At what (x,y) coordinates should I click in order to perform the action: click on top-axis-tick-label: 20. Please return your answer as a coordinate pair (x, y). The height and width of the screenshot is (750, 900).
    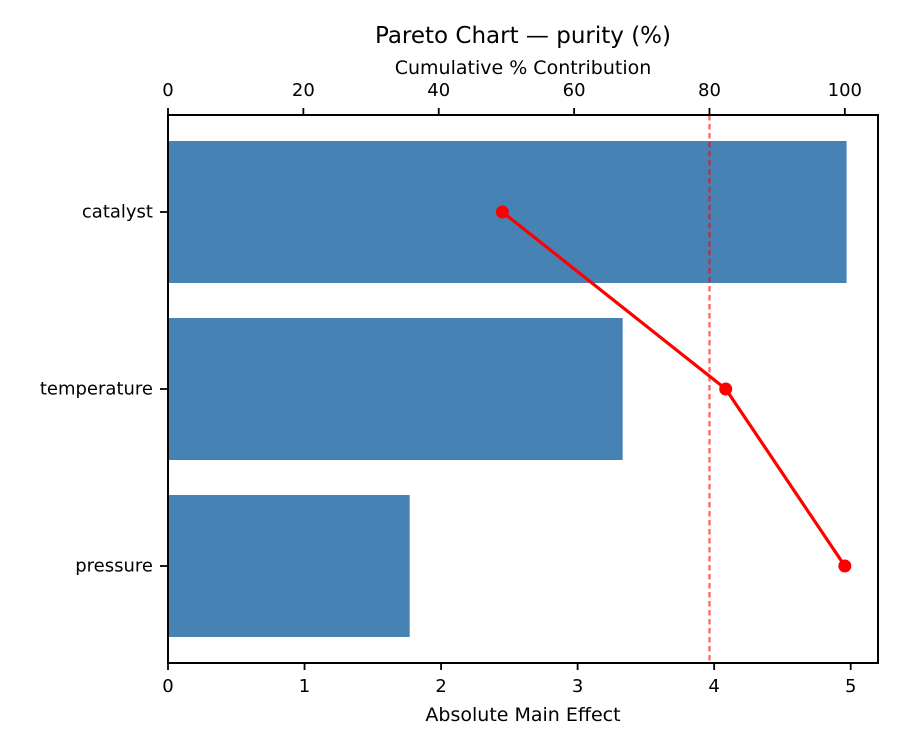
    Looking at the image, I should click on (303, 90).